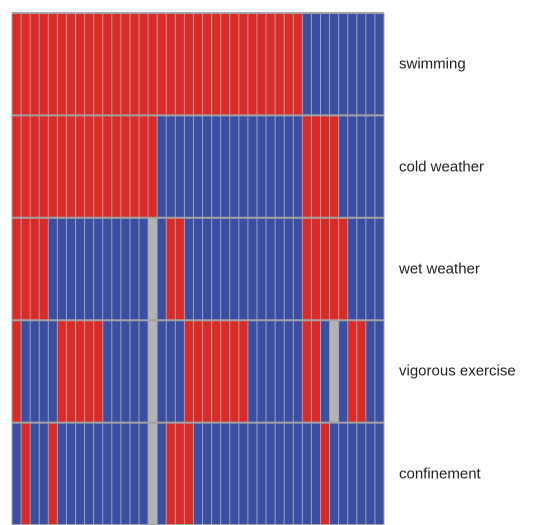 Image resolution: width=545 pixels, height=525 pixels. Describe the element at coordinates (440, 474) in the screenshot. I see `row-label: confinement` at that location.